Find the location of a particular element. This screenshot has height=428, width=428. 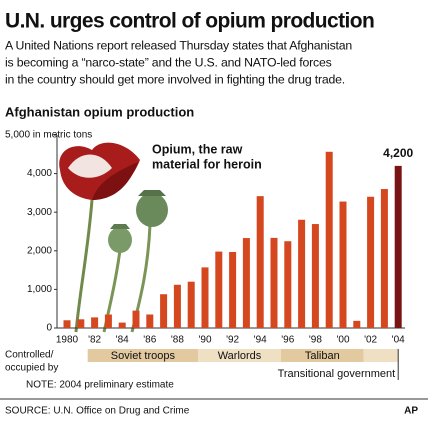

y-tick-label: 0 is located at coordinates (49, 328).